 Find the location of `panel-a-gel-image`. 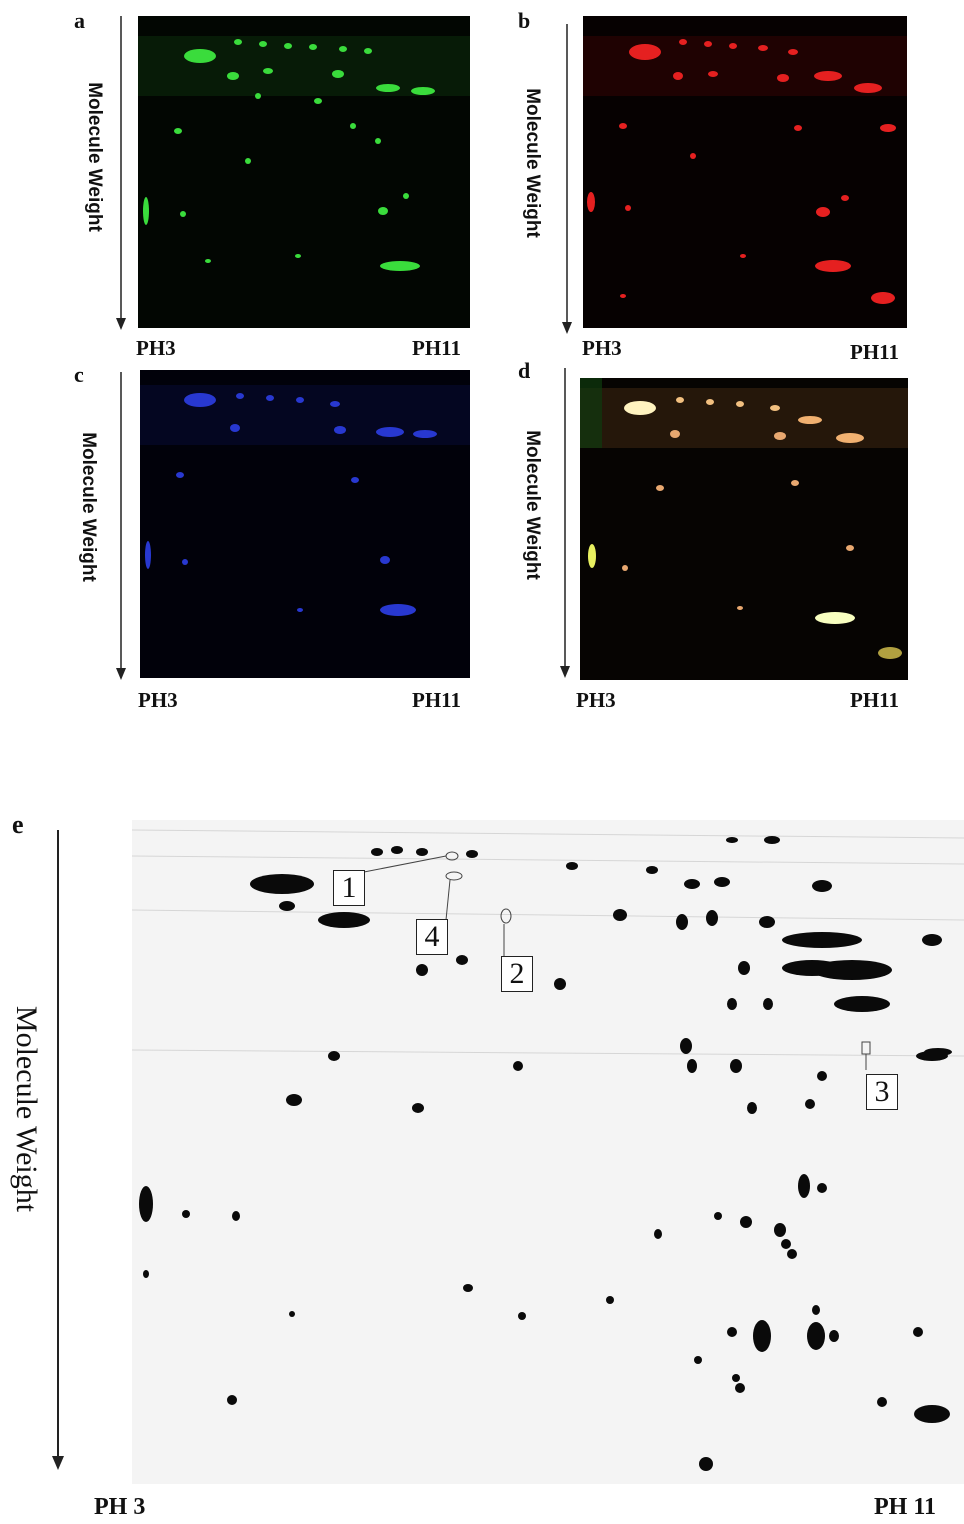

panel-a-gel-image is located at coordinates (304, 172).